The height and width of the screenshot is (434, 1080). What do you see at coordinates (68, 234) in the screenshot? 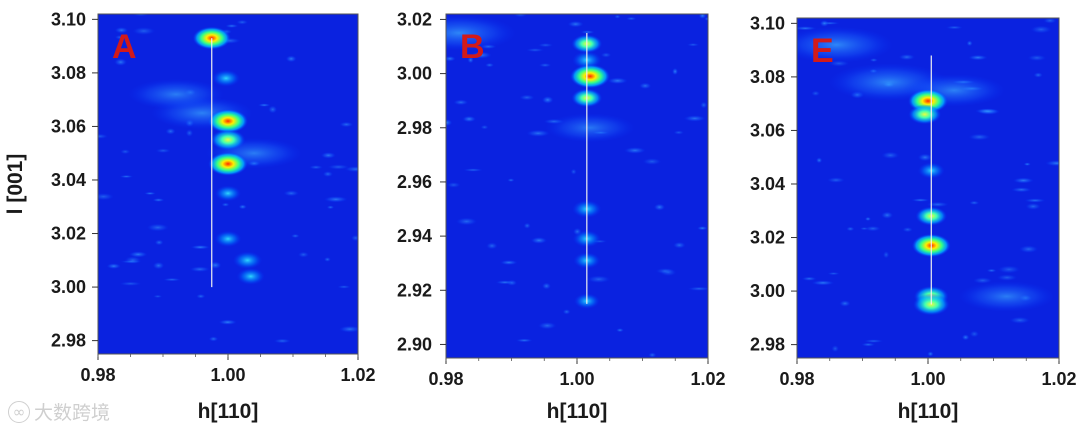
I see `y-tick-label: 3.02` at bounding box center [68, 234].